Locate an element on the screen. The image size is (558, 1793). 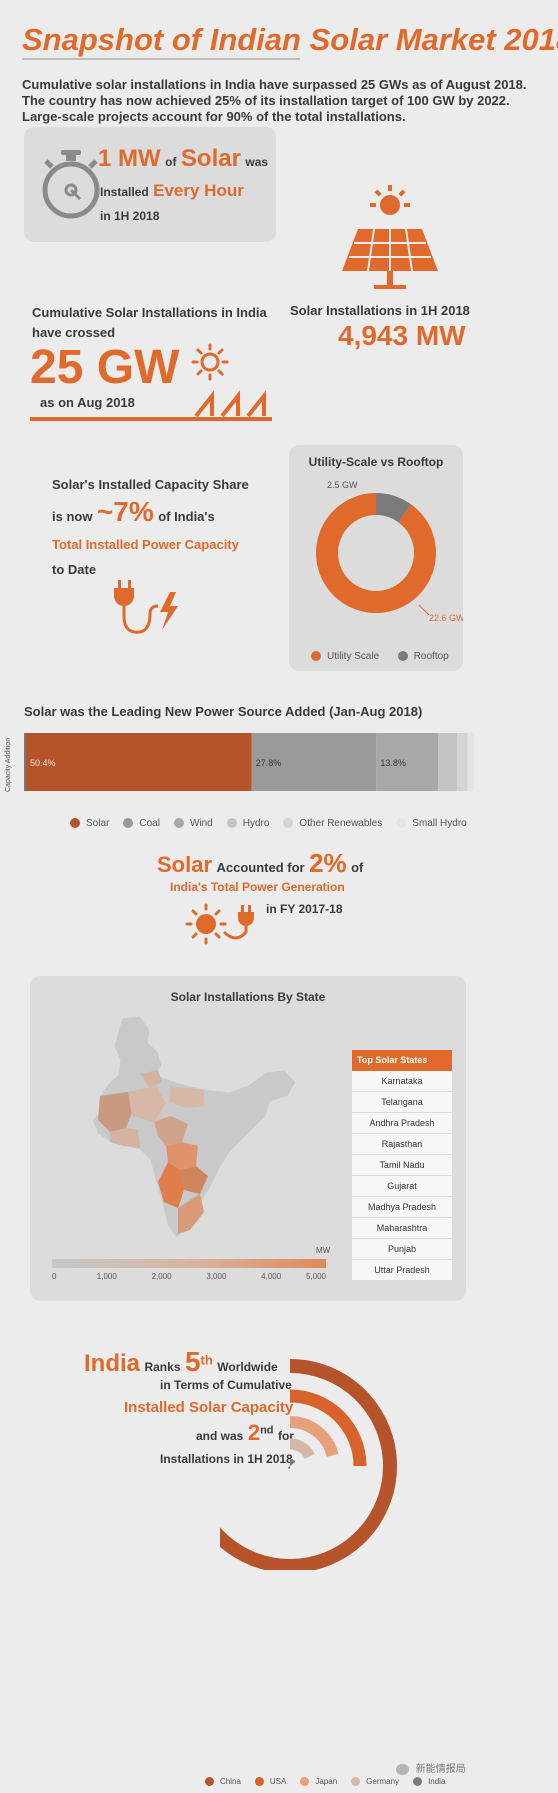
rank-line3: Installed Solar Capacity is located at coordinates (209, 1407).